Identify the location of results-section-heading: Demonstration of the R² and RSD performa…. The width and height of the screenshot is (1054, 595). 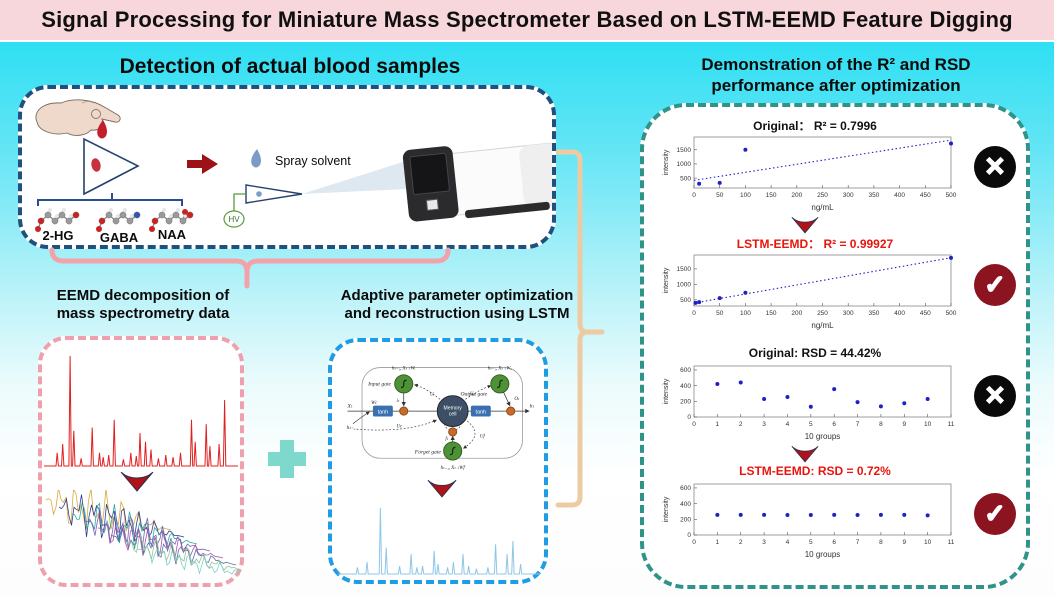
(836, 75).